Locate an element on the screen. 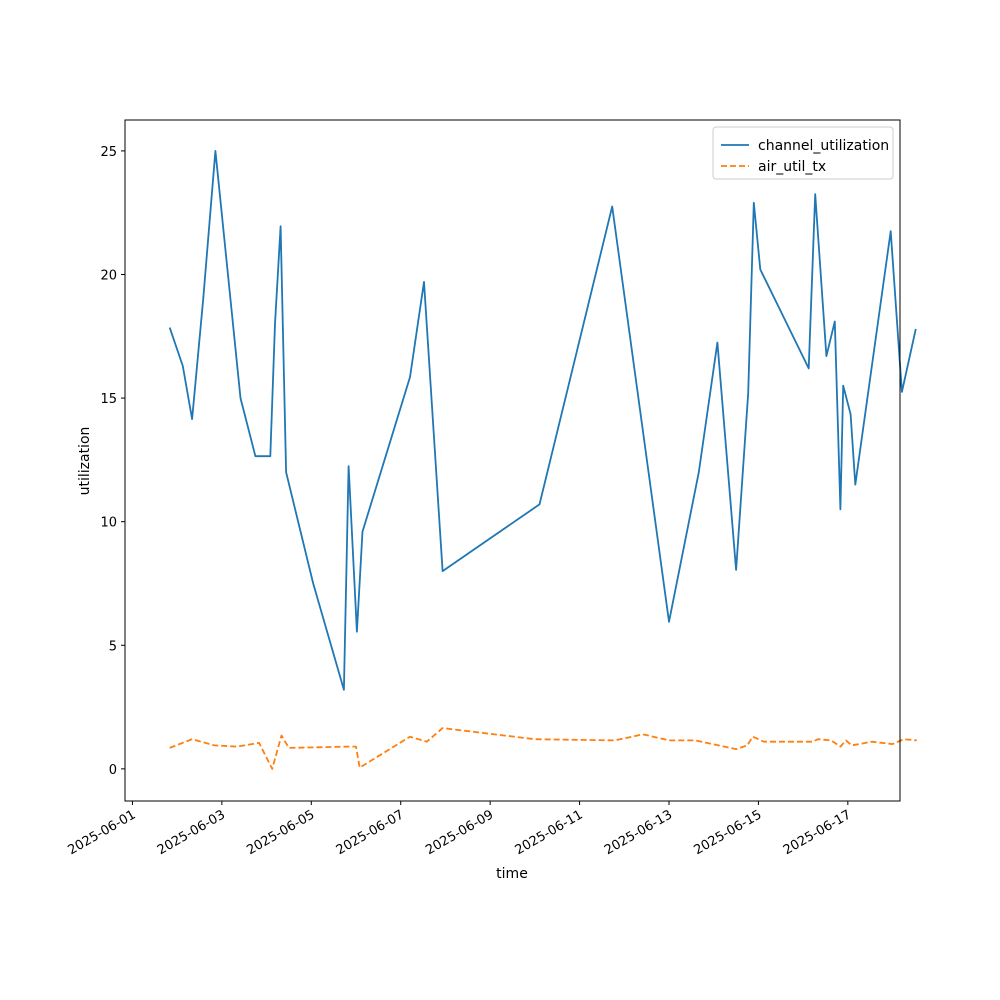 The width and height of the screenshot is (1000, 1000). legend: channel_utilization air_util_tx is located at coordinates (803, 153).